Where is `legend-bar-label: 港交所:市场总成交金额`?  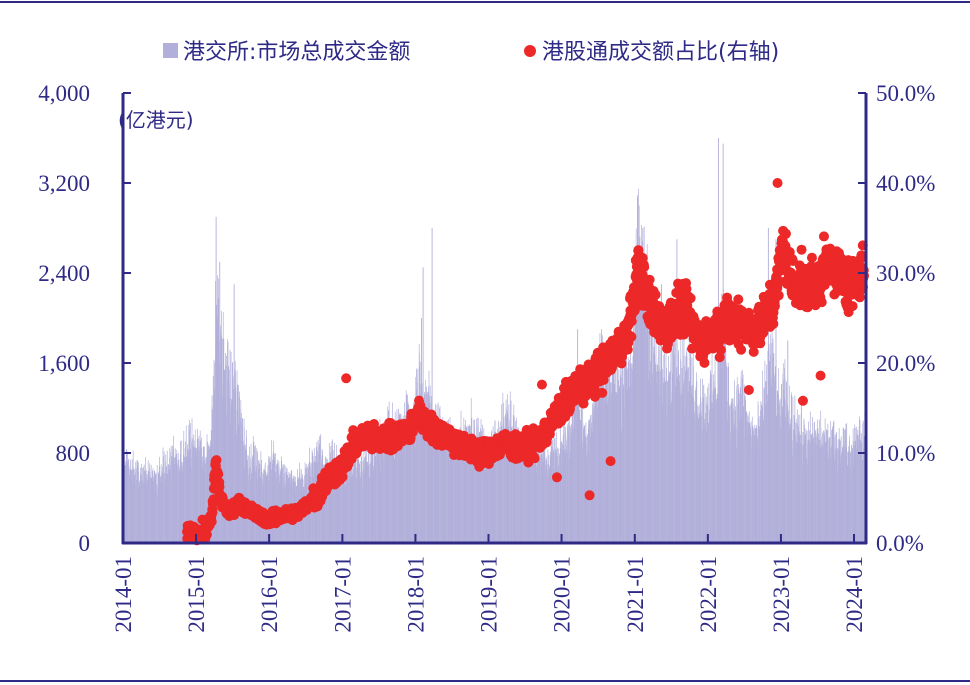 legend-bar-label: 港交所:市场总成交金额 is located at coordinates (296, 52).